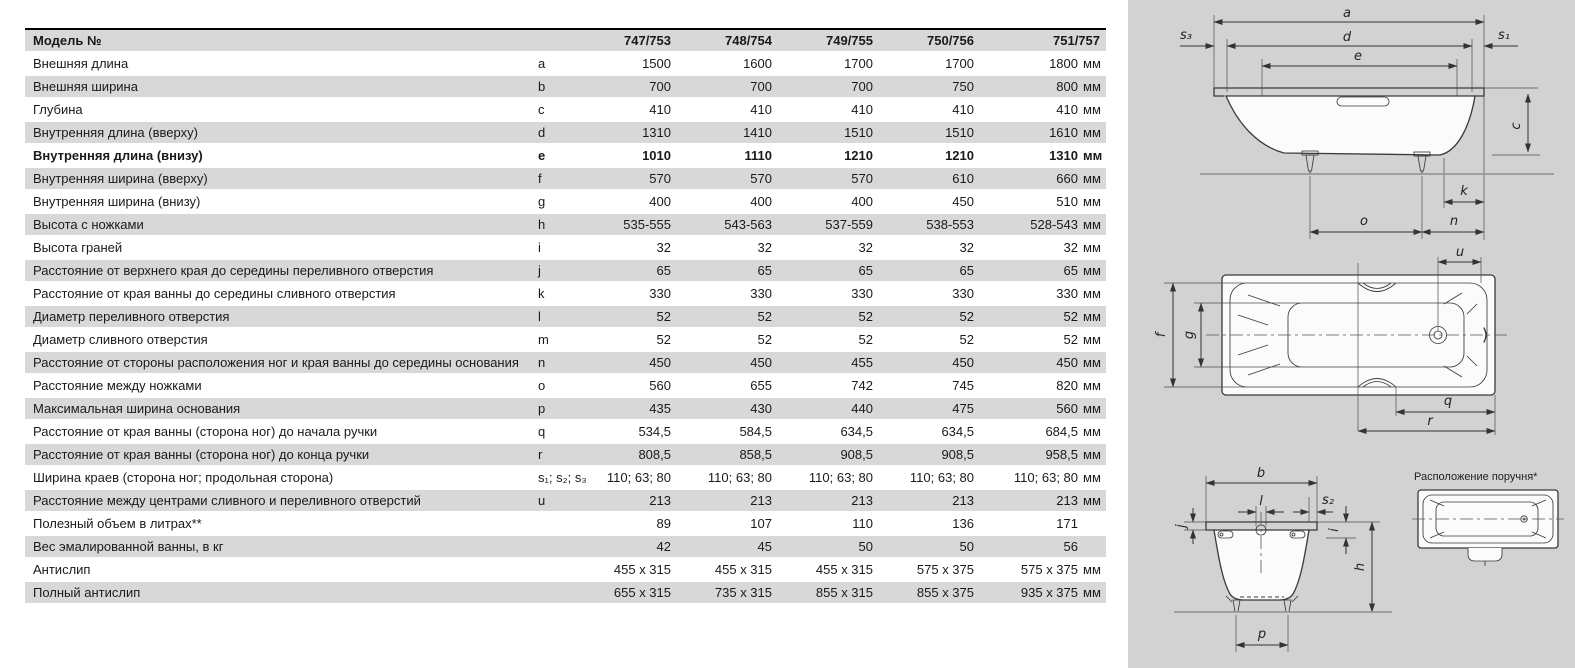 The height and width of the screenshot is (668, 1575). Describe the element at coordinates (865, 339) in the screenshot. I see `value-col3: 52` at that location.